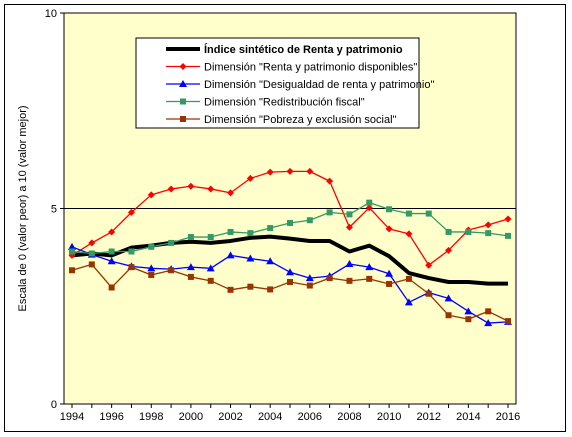 The image size is (572, 437). I want to click on x-tick-label: 2004, so click(270, 417).